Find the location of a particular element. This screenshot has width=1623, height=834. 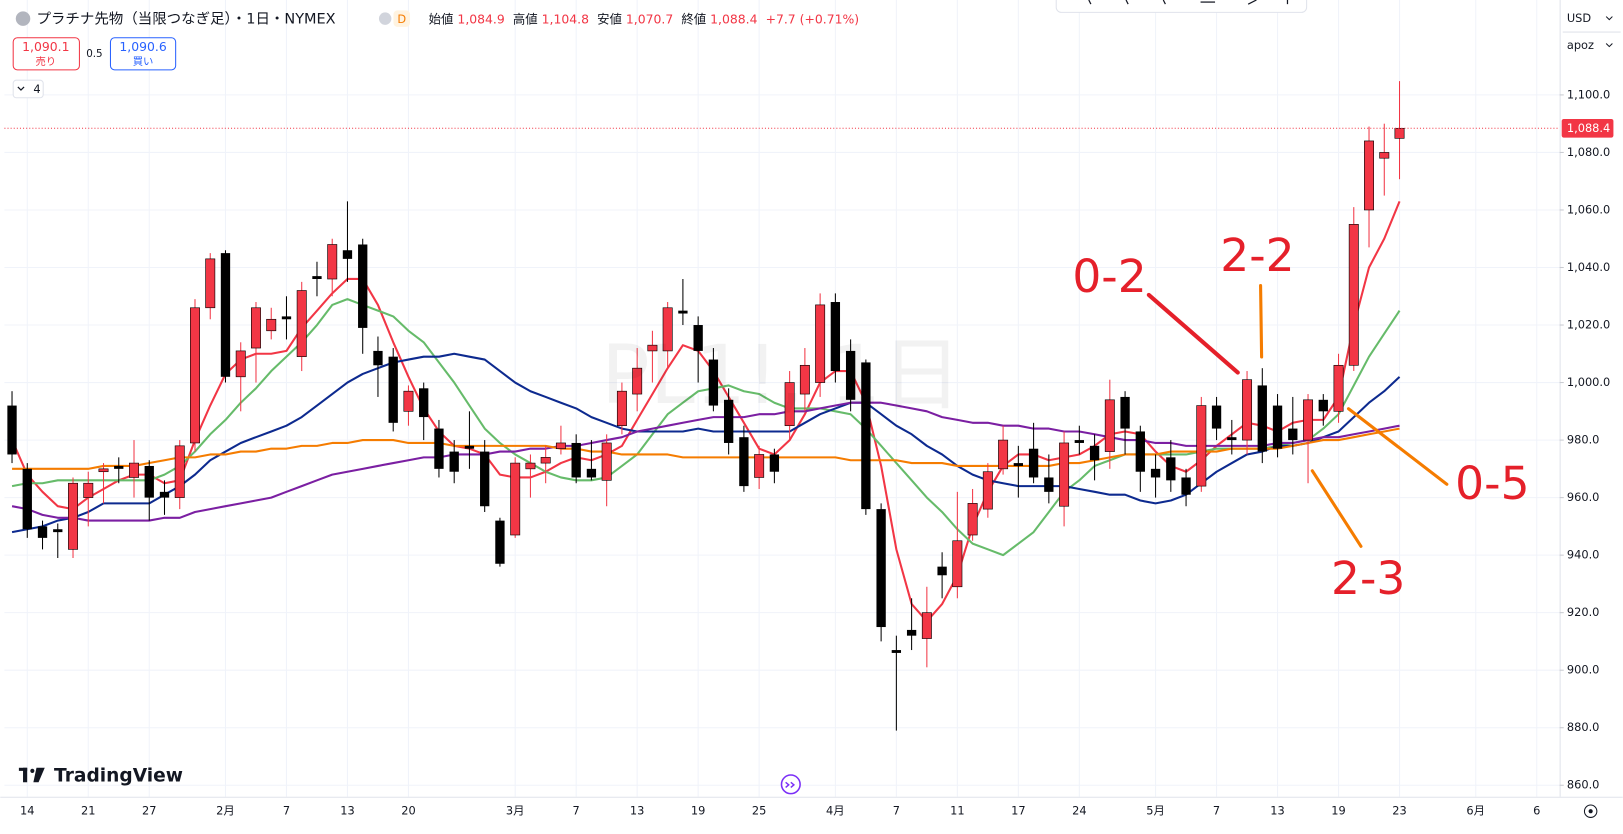

x-tick-label: 25 is located at coordinates (759, 811).